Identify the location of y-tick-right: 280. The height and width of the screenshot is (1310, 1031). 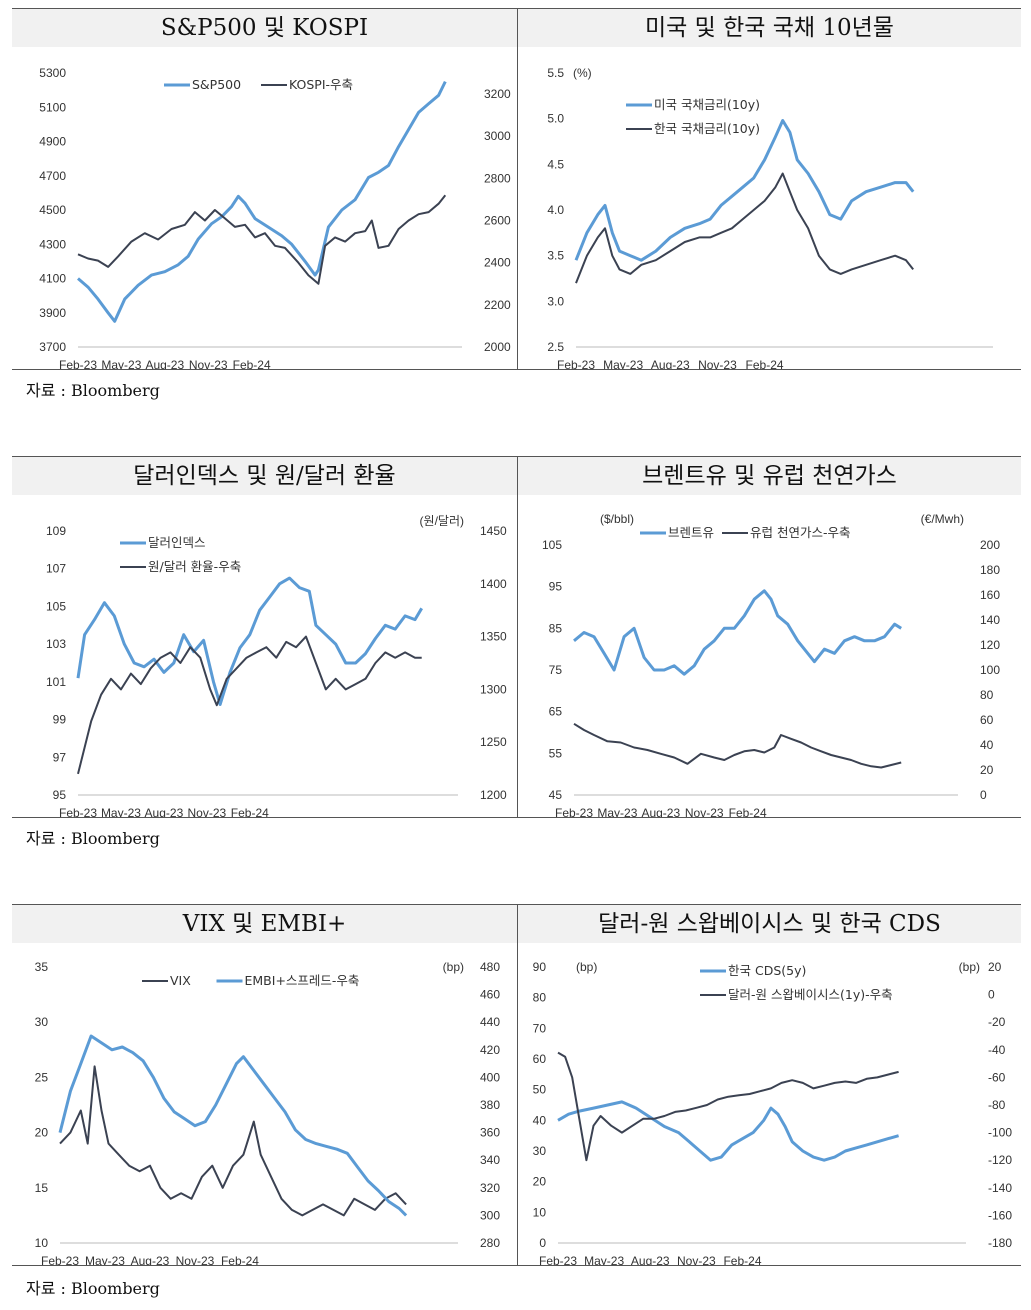
(490, 1243).